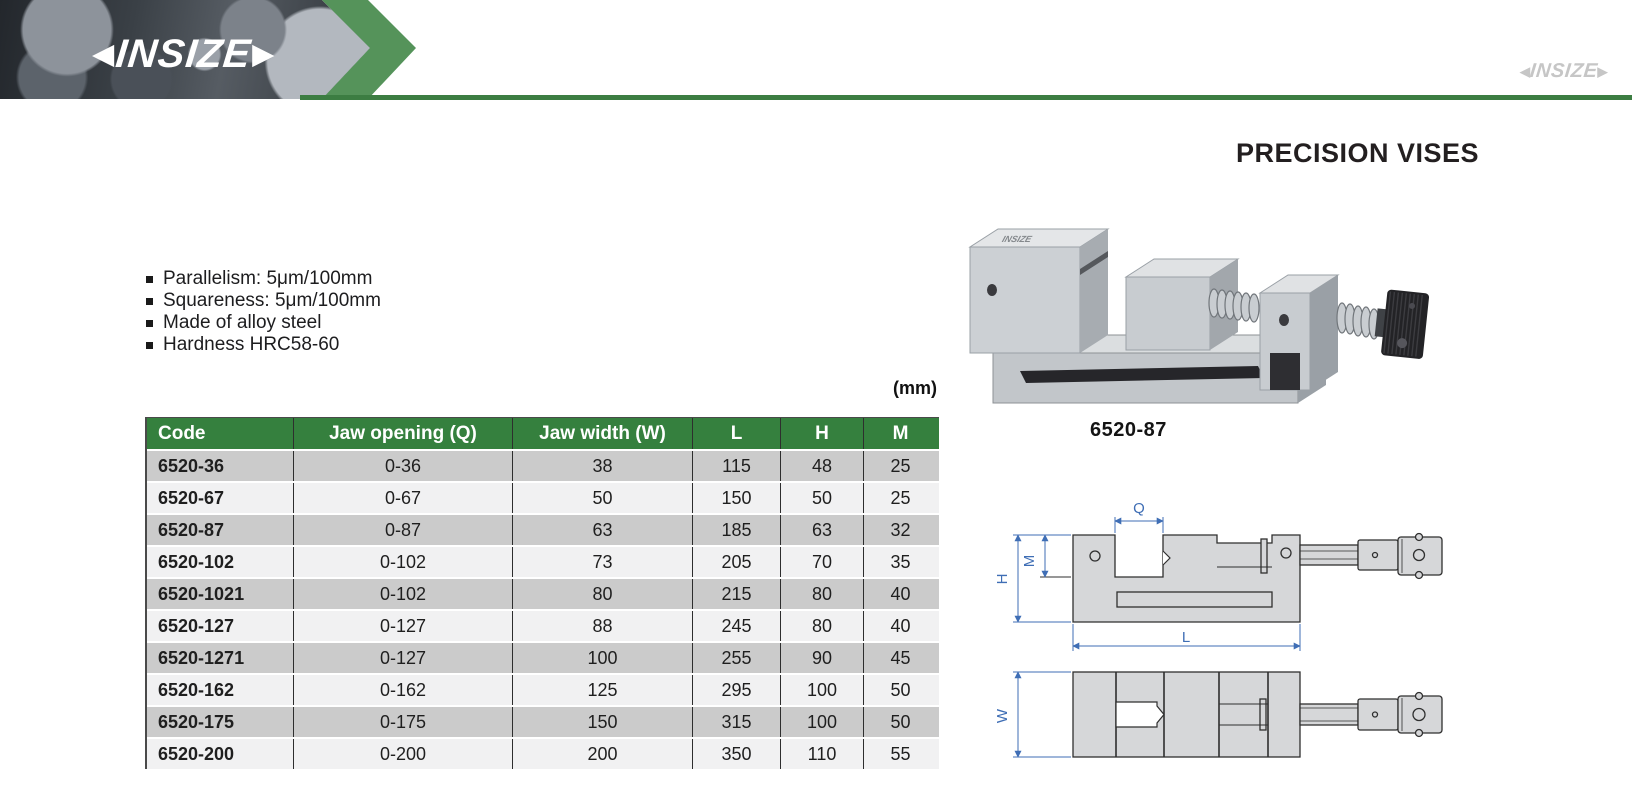  I want to click on cell-value: 115, so click(736, 466).